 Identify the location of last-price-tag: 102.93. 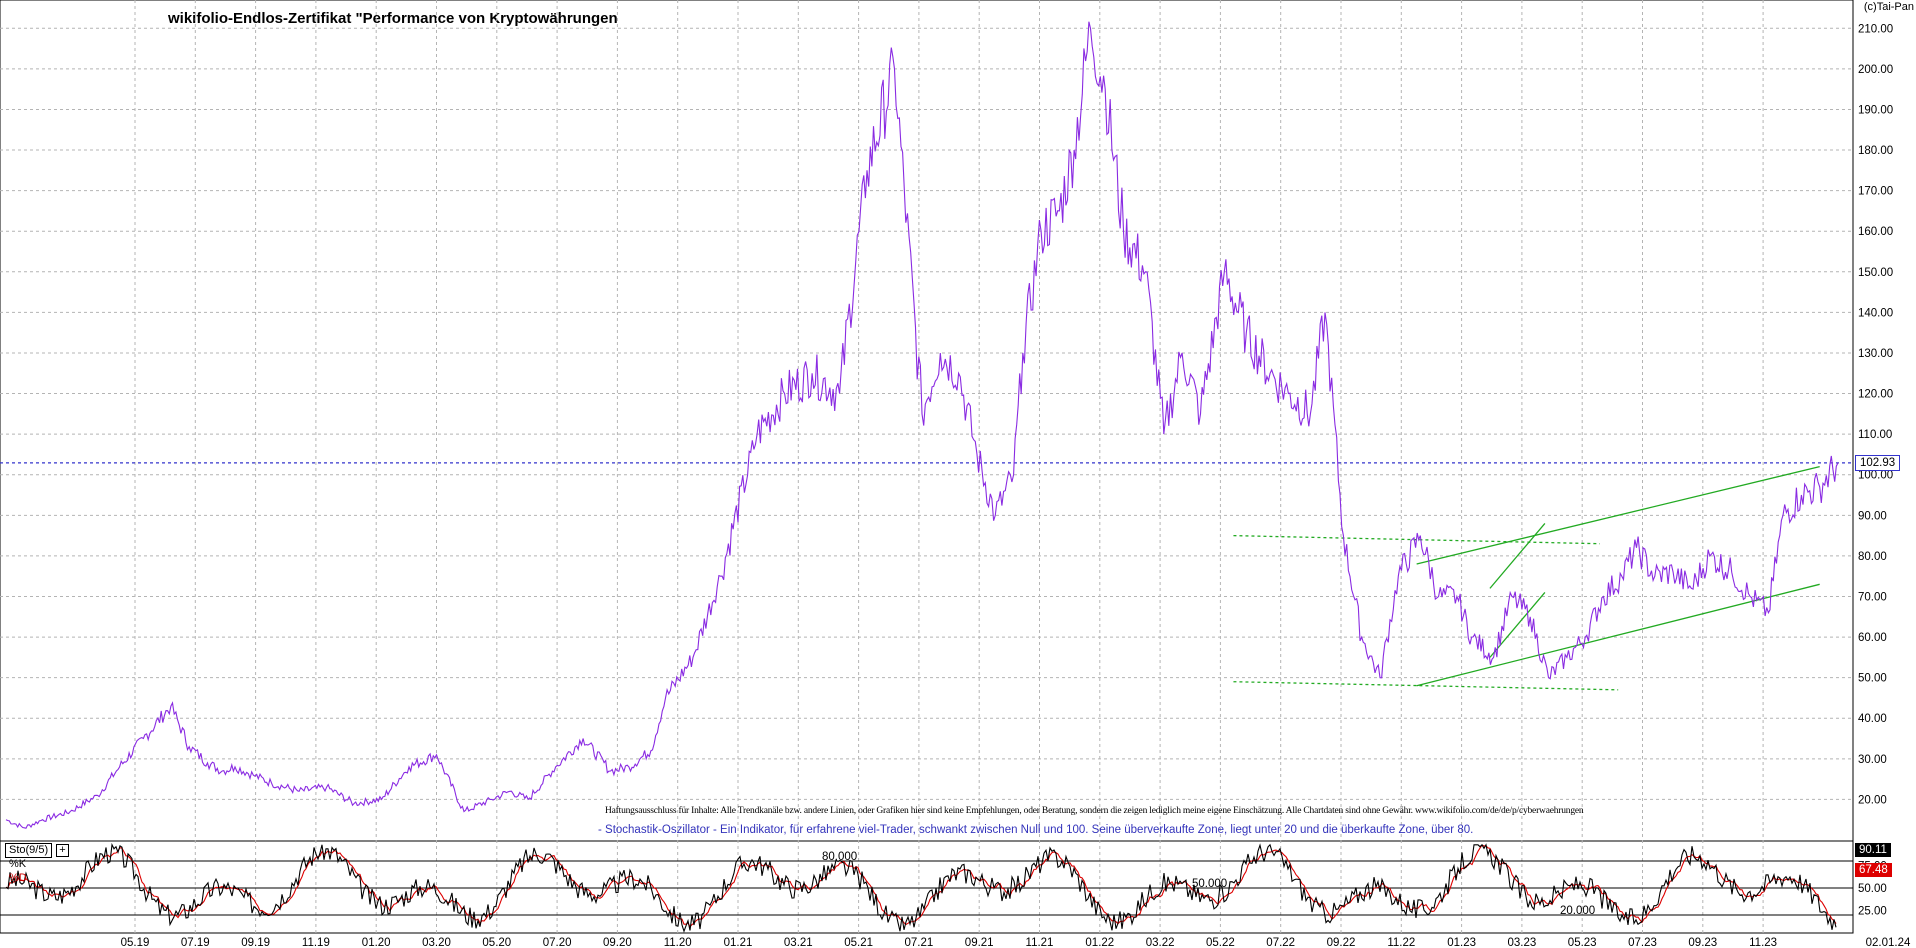
(1878, 462).